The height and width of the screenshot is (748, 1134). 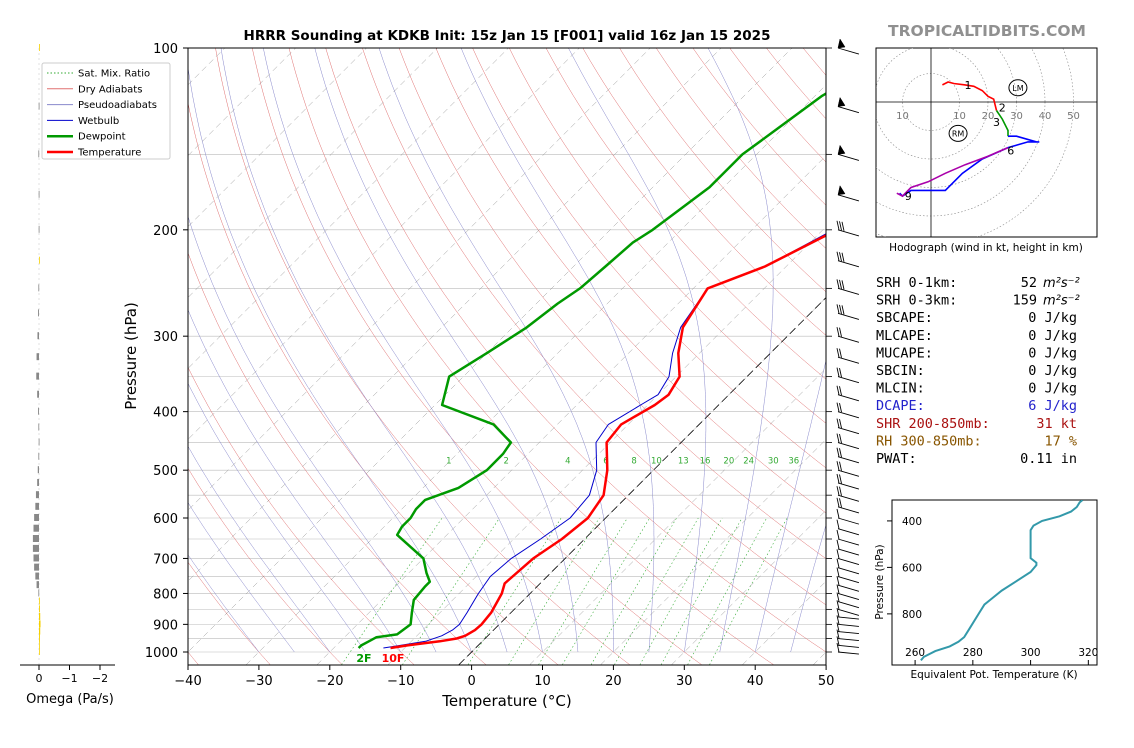 What do you see at coordinates (1052, 371) in the screenshot?
I see `index-value: 0 J/kg` at bounding box center [1052, 371].